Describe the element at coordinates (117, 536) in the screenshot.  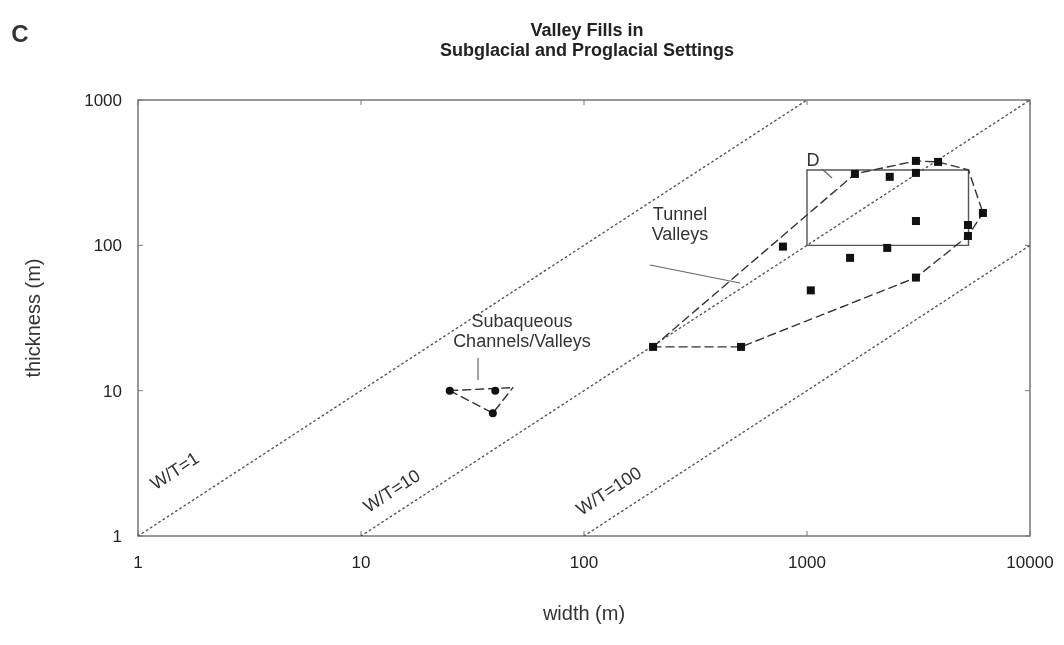
I see `y-tick-label: 1` at that location.